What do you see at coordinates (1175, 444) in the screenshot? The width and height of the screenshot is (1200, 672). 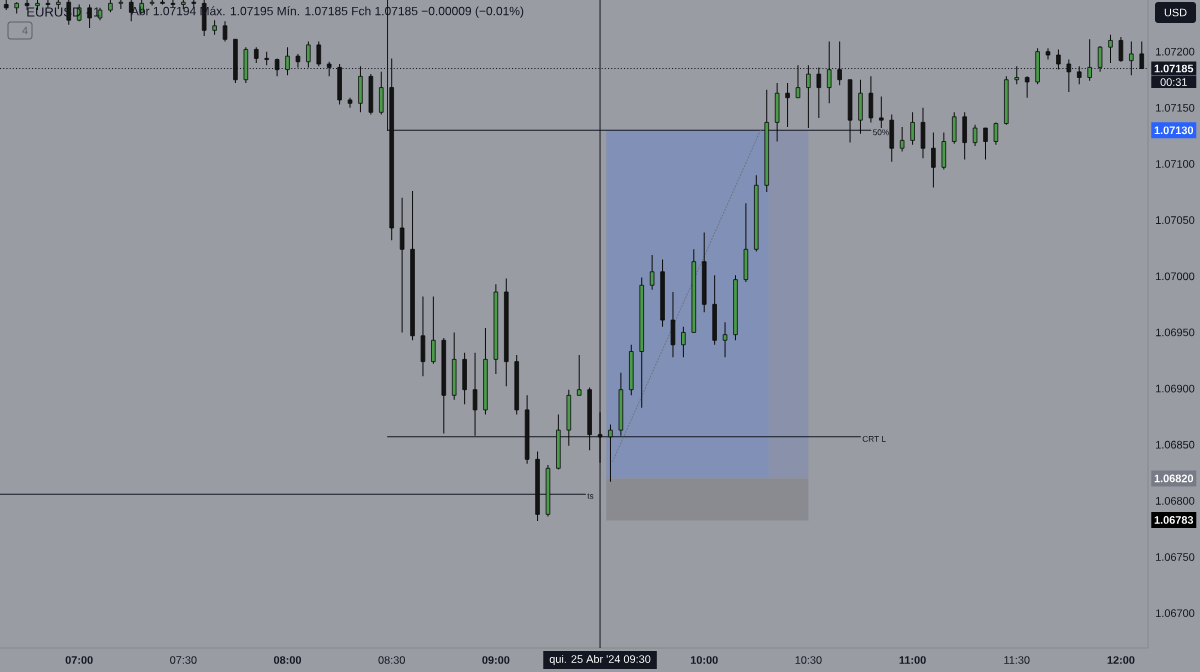 I see `y-tick-label: 1.06850` at bounding box center [1175, 444].